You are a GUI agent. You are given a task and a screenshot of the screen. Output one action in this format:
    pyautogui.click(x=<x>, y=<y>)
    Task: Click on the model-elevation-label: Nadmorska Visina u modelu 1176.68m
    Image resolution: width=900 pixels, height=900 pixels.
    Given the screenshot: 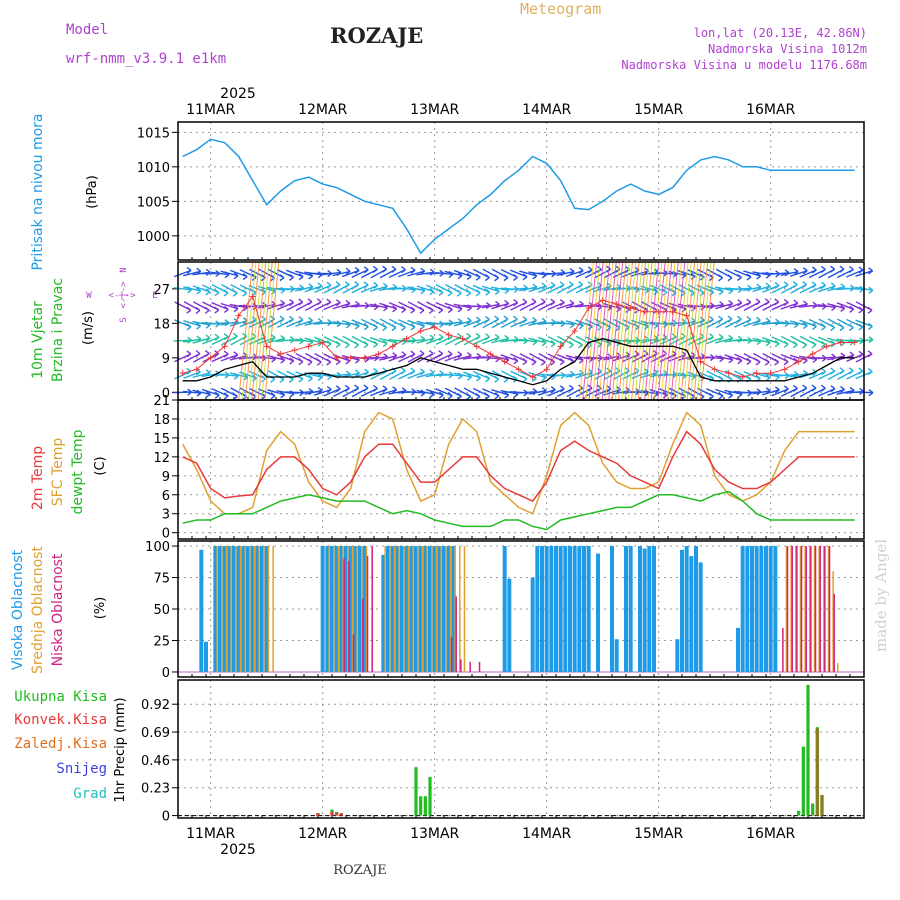 What is the action you would take?
    pyautogui.click(x=744, y=65)
    